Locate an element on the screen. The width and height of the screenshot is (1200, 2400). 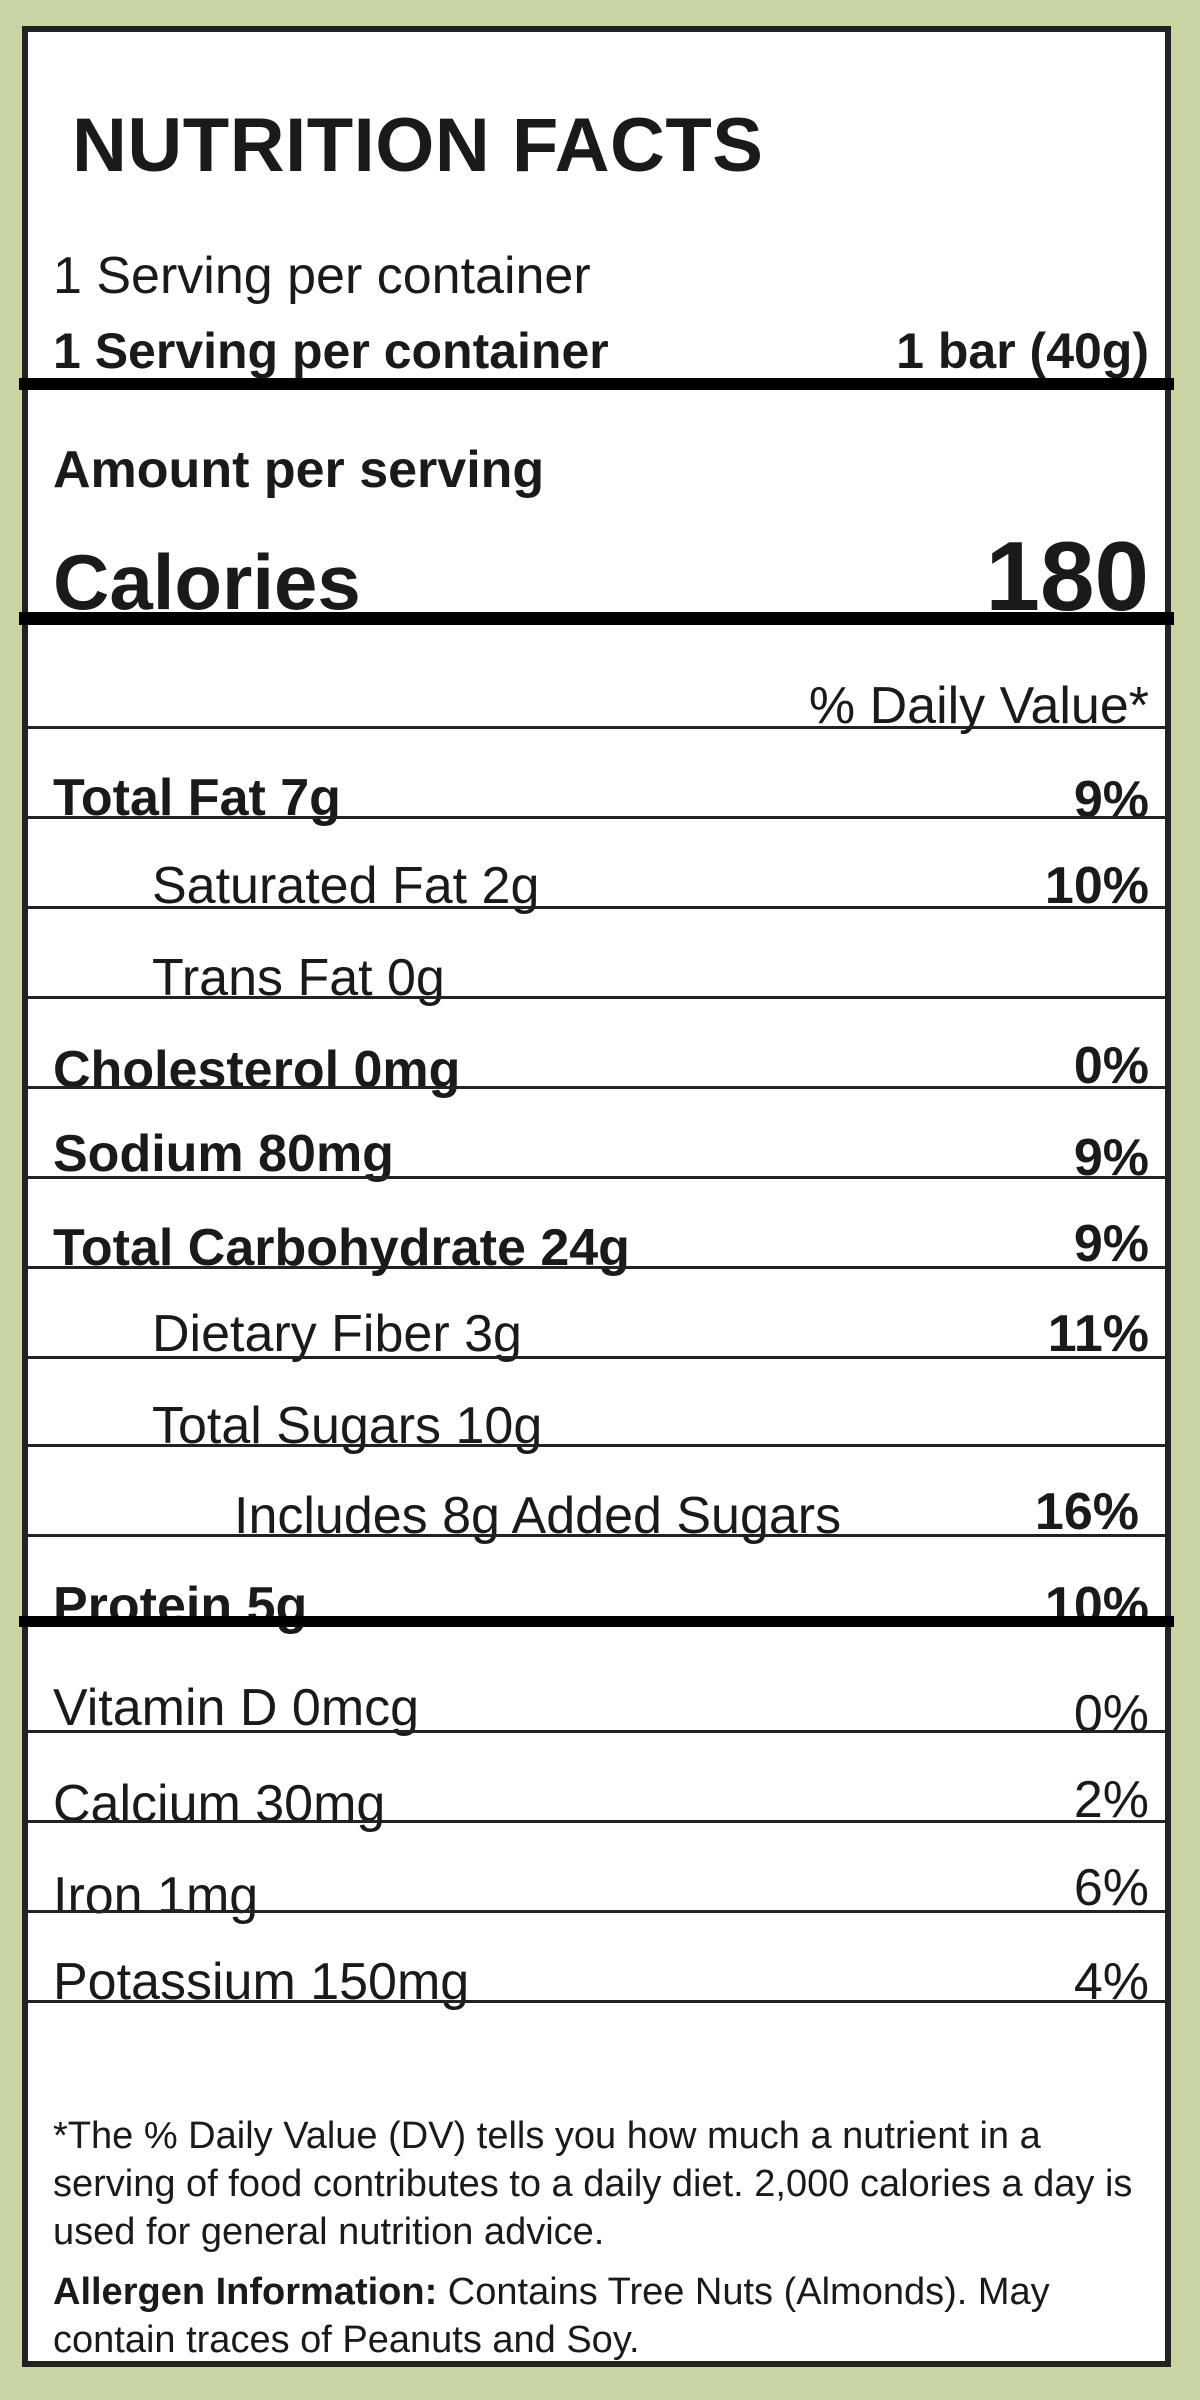
nutrient-dv-sodium: 9% is located at coordinates (1111, 1158).